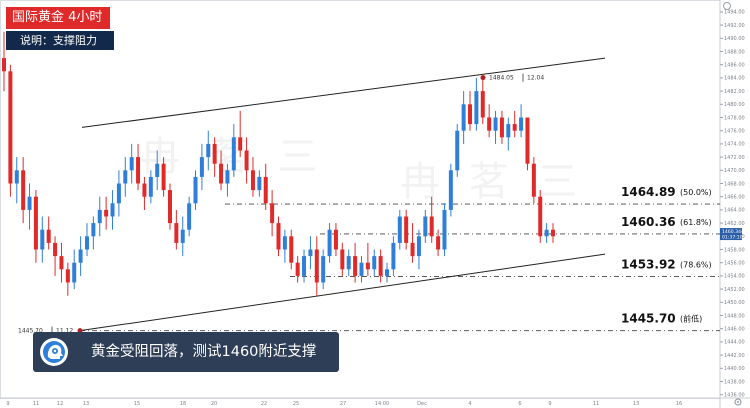 The height and width of the screenshot is (408, 750). Describe the element at coordinates (734, 224) in the screenshot. I see `y-tick-label: 1462.00` at that location.